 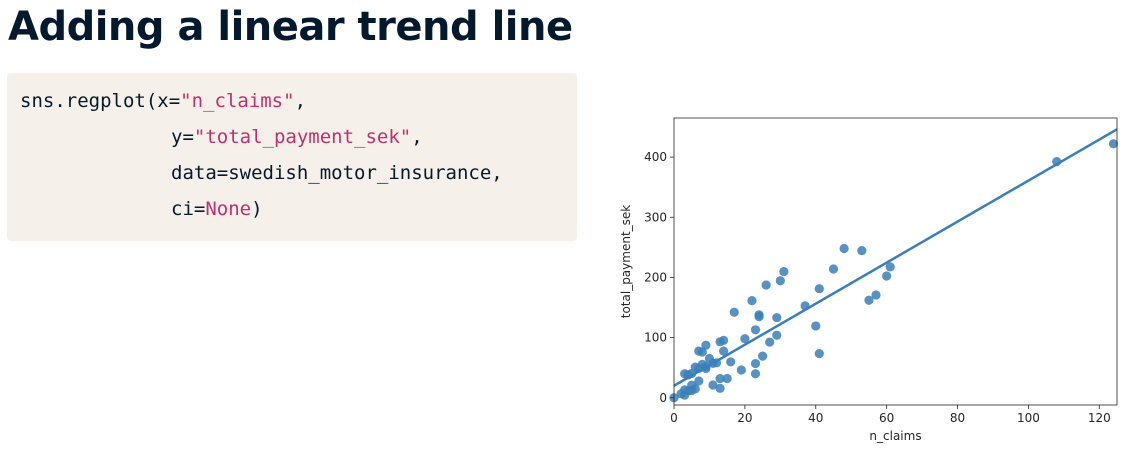 I want to click on code-close-paren: ), so click(x=257, y=209).